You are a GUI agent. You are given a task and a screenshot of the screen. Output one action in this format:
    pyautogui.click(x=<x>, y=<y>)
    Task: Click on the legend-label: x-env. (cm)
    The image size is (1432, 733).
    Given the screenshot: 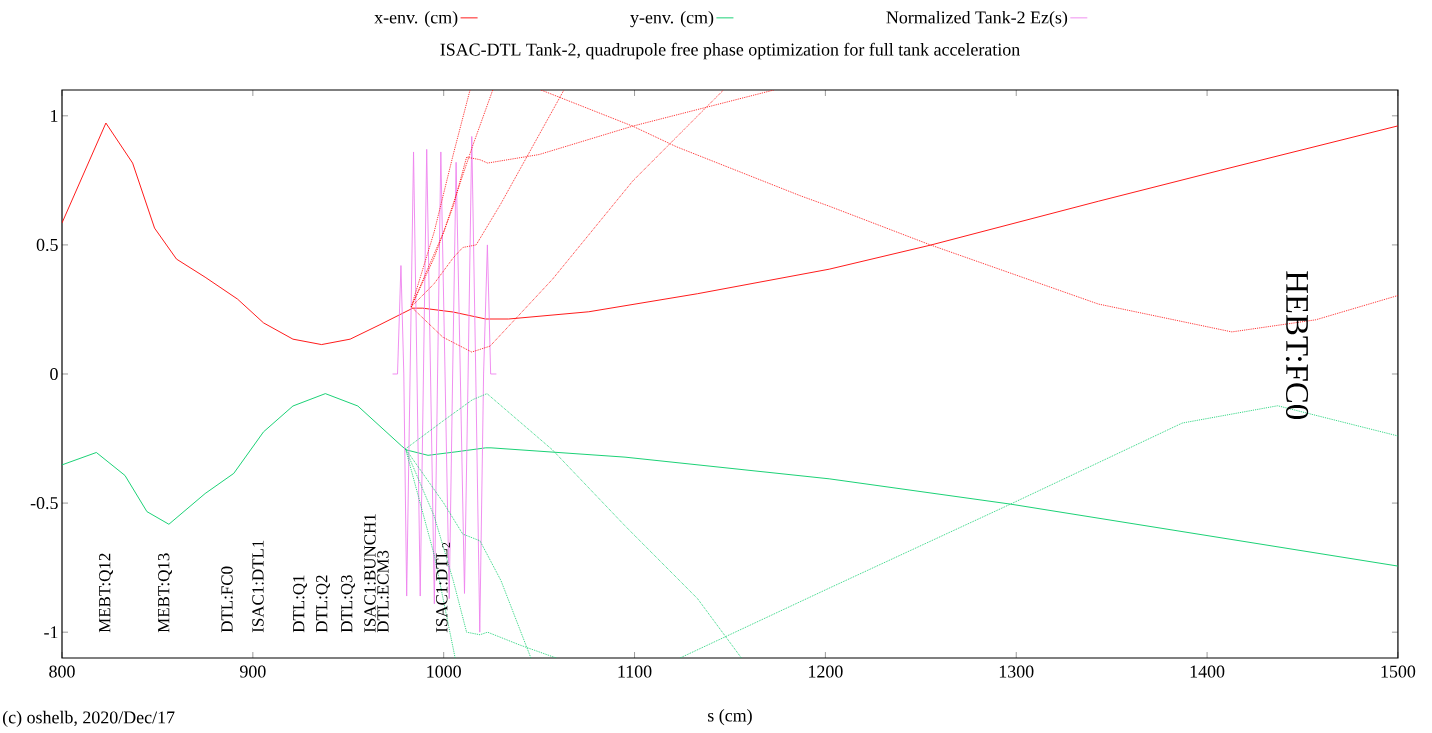 What is the action you would take?
    pyautogui.click(x=416, y=19)
    